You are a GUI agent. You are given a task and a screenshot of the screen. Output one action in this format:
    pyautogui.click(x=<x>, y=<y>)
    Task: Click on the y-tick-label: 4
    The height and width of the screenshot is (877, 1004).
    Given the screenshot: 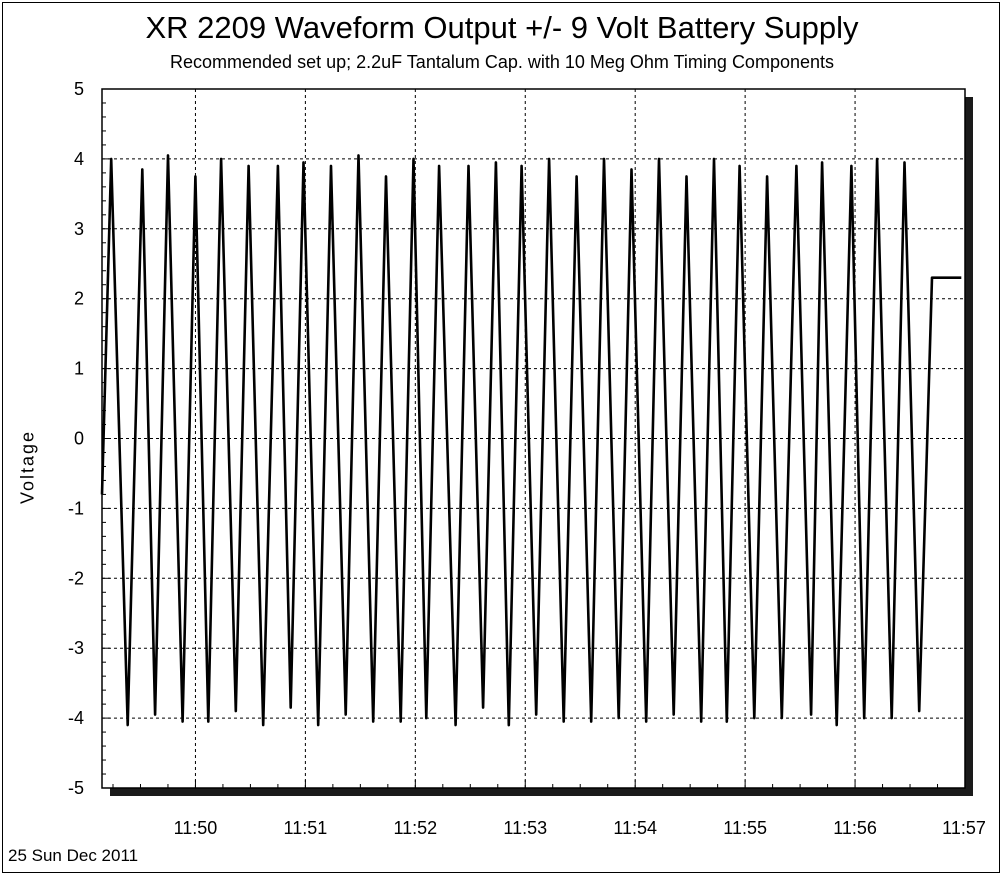 What is the action you would take?
    pyautogui.click(x=79, y=159)
    